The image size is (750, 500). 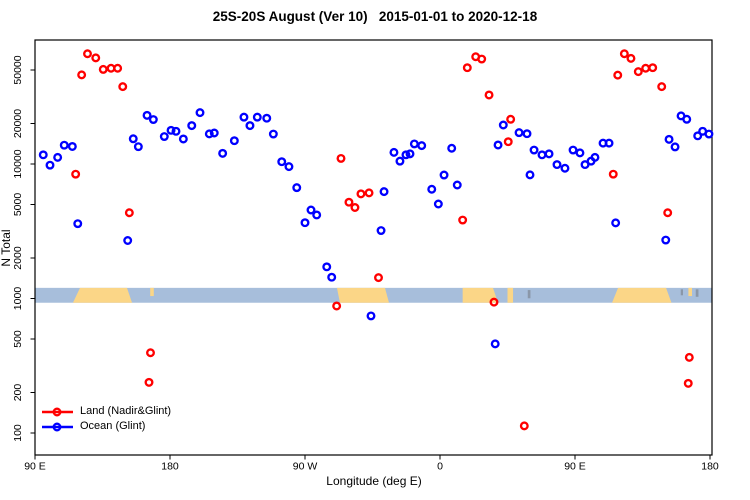 I want to click on legend-label-ocean: Ocean (Glint), so click(x=113, y=426).